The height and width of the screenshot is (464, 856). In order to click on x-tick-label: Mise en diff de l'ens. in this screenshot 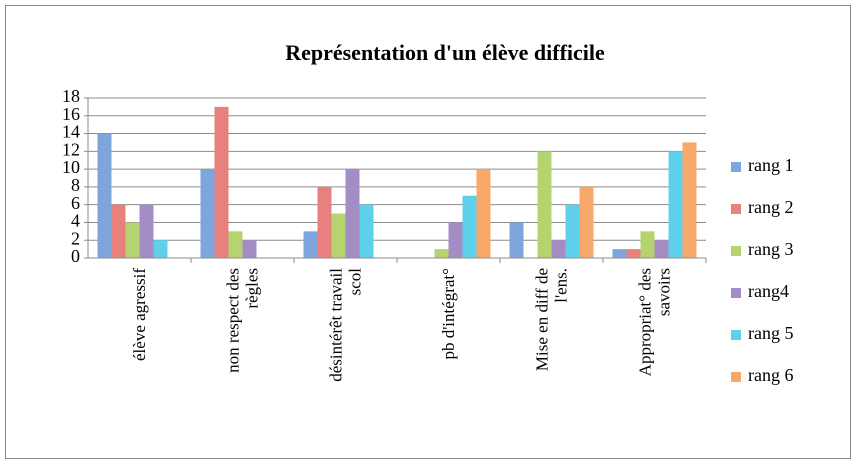, I will do `click(551, 320)`.